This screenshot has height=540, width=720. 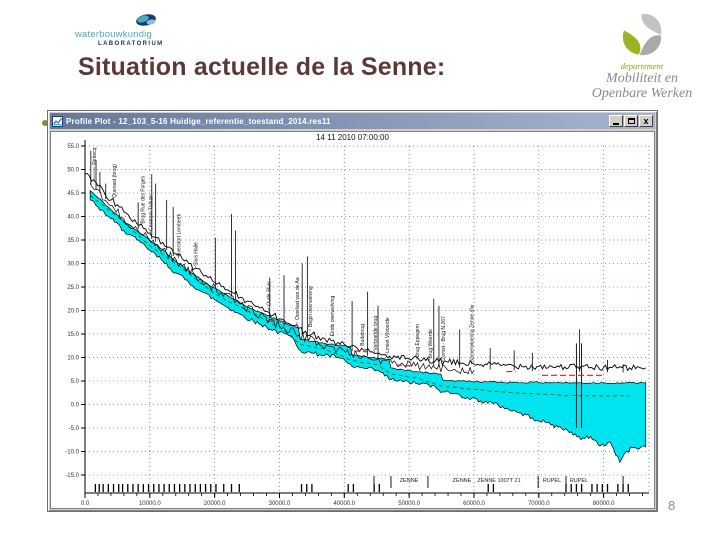 What do you see at coordinates (113, 34) in the screenshot?
I see `logo-text-waterbouwkundig: waterbouwkundig` at bounding box center [113, 34].